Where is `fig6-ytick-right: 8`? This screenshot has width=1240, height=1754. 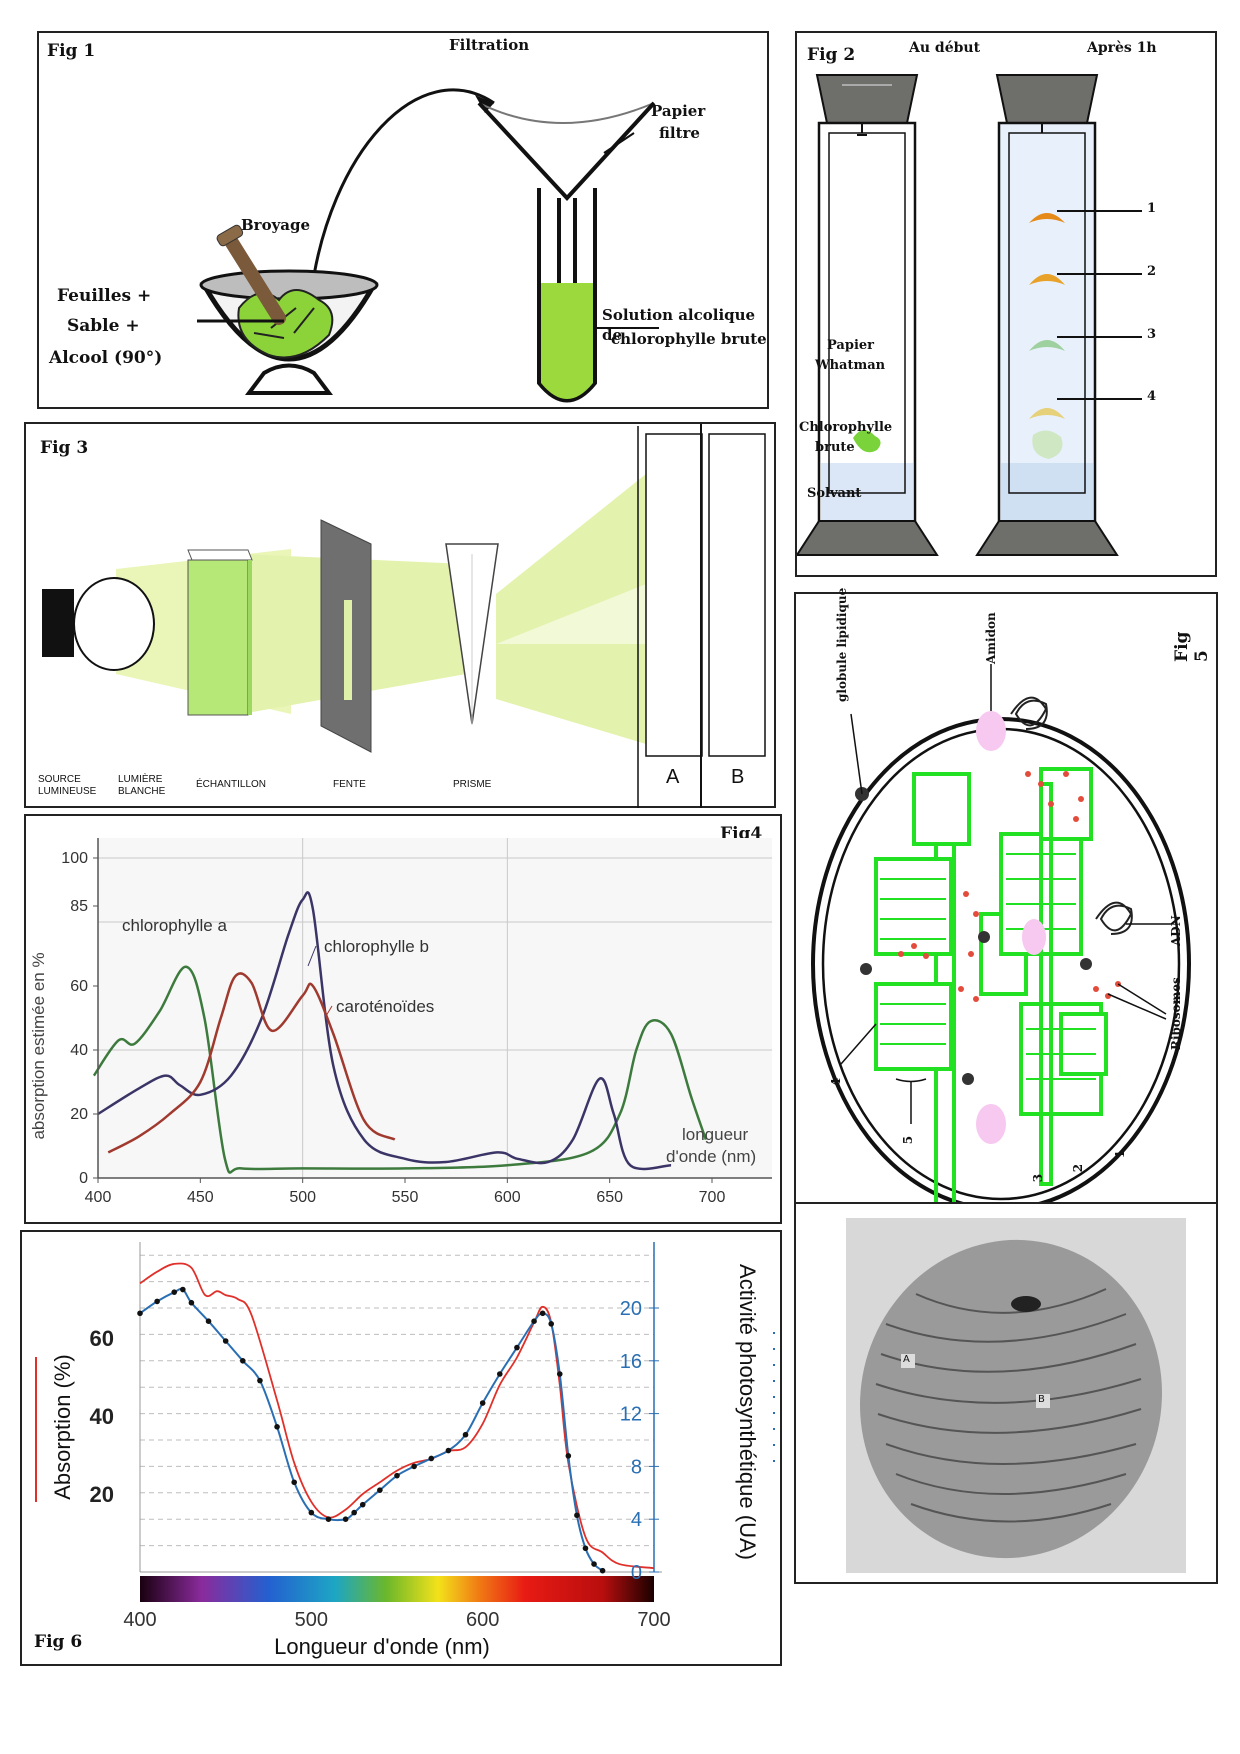 fig6-ytick-right: 8 is located at coordinates (636, 1467).